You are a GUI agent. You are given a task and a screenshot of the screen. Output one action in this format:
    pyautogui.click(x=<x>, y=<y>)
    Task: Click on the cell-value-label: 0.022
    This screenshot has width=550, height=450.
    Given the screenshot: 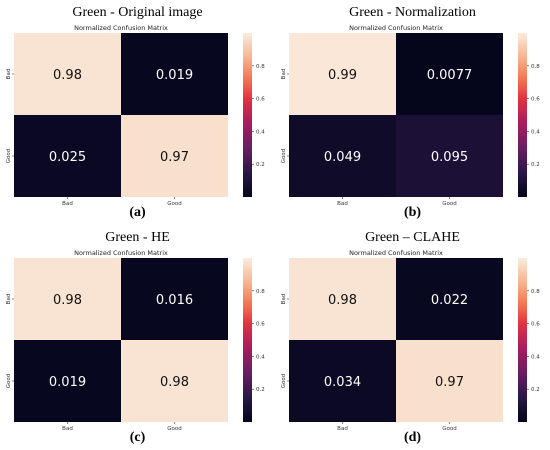 What is the action you would take?
    pyautogui.click(x=449, y=300)
    